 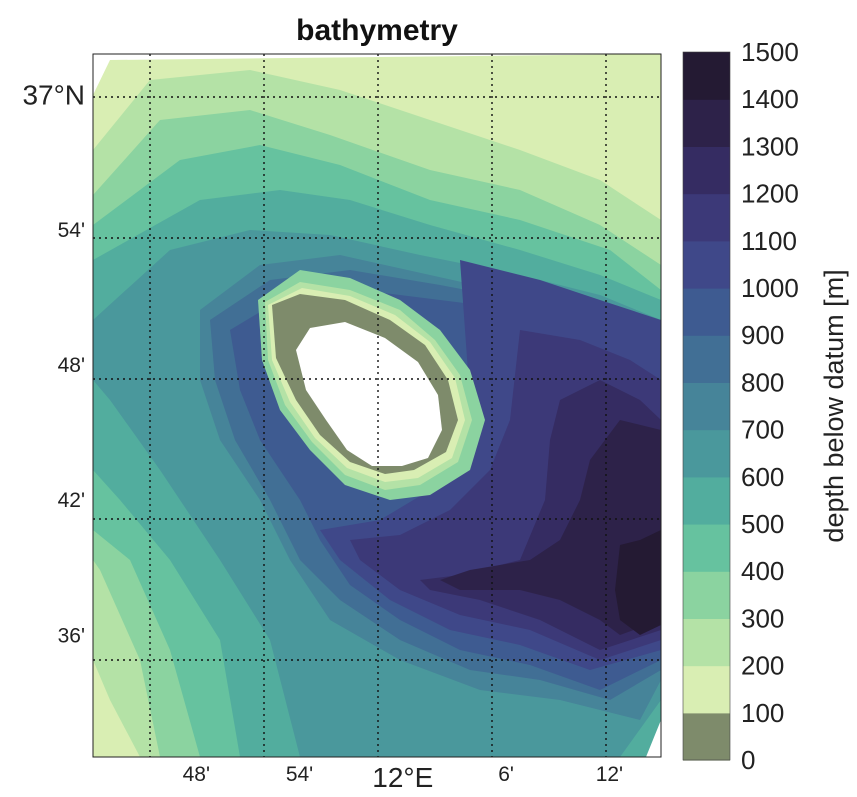 What do you see at coordinates (71, 635) in the screenshot?
I see `lat-label: 36'` at bounding box center [71, 635].